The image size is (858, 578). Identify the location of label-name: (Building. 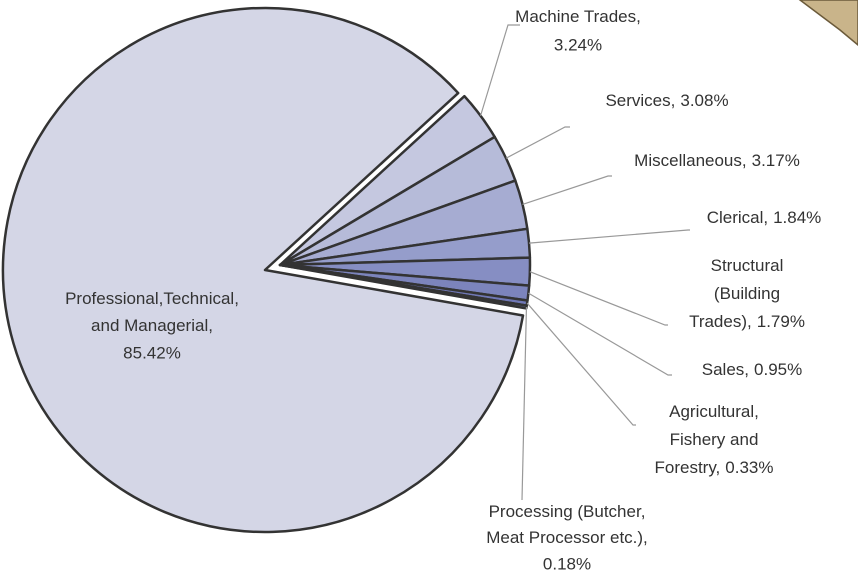
(747, 293).